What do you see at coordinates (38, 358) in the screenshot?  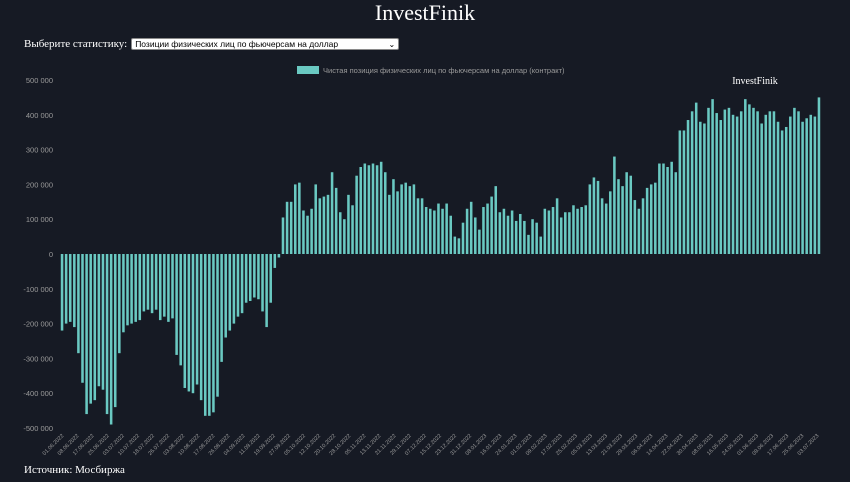 I see `y-tick-label: -300 000` at bounding box center [38, 358].